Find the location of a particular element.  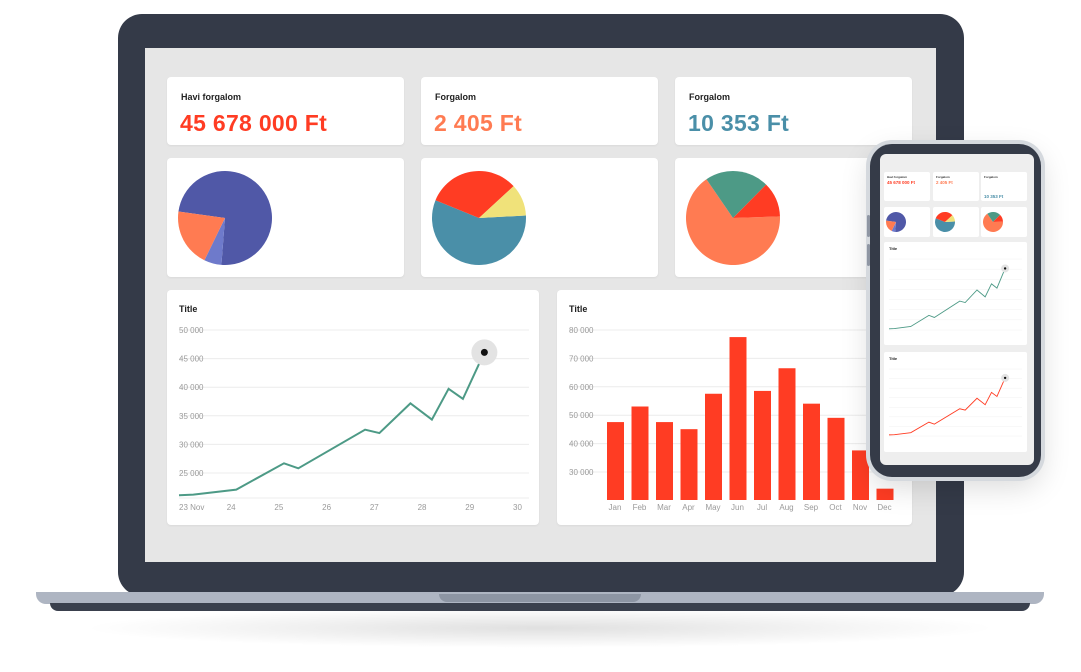

stat-card-revenue-2: Forgalom 10 353 Ft is located at coordinates (793, 111).